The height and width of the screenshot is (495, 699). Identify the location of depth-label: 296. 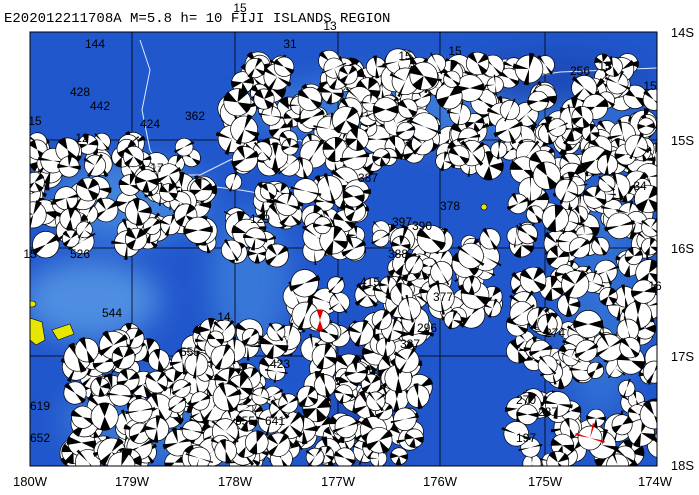
(427, 328).